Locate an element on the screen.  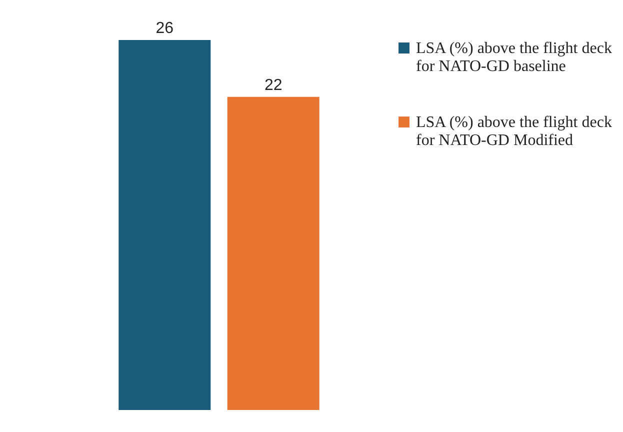
data-label: 22 is located at coordinates (273, 85).